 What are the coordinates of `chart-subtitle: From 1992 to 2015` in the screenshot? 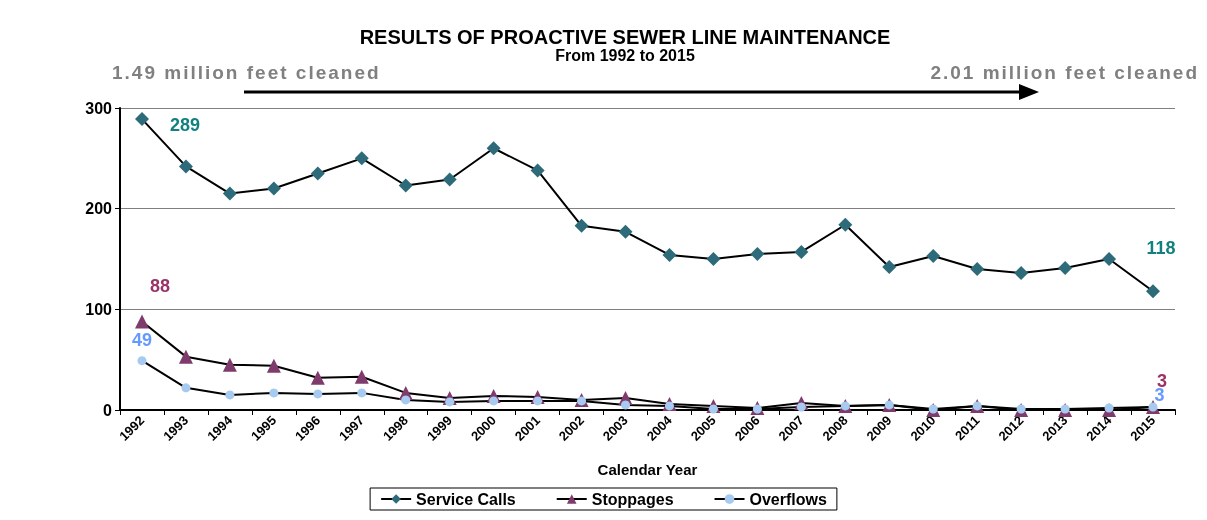 It's located at (625, 55).